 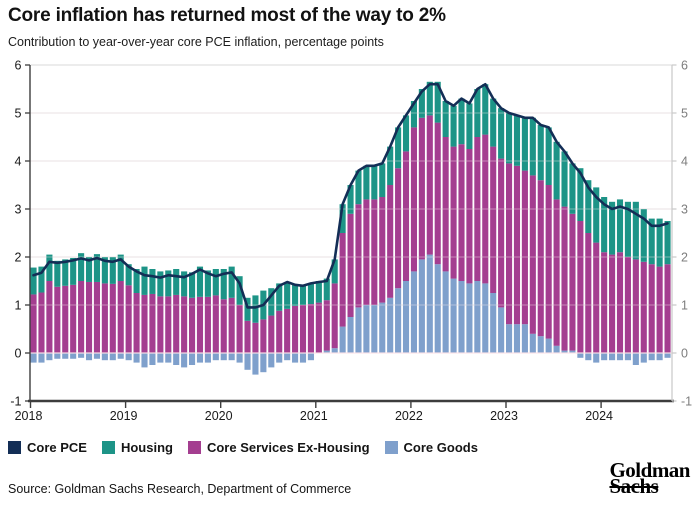 What do you see at coordinates (684, 66) in the screenshot?
I see `y-axis-label-right: 6` at bounding box center [684, 66].